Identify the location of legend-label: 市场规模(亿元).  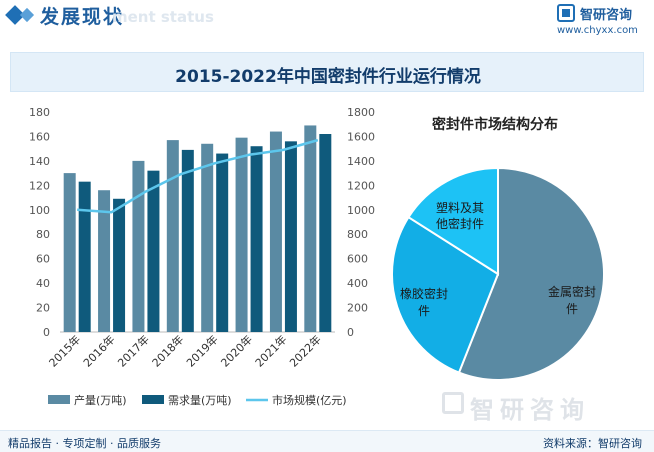
(309, 400).